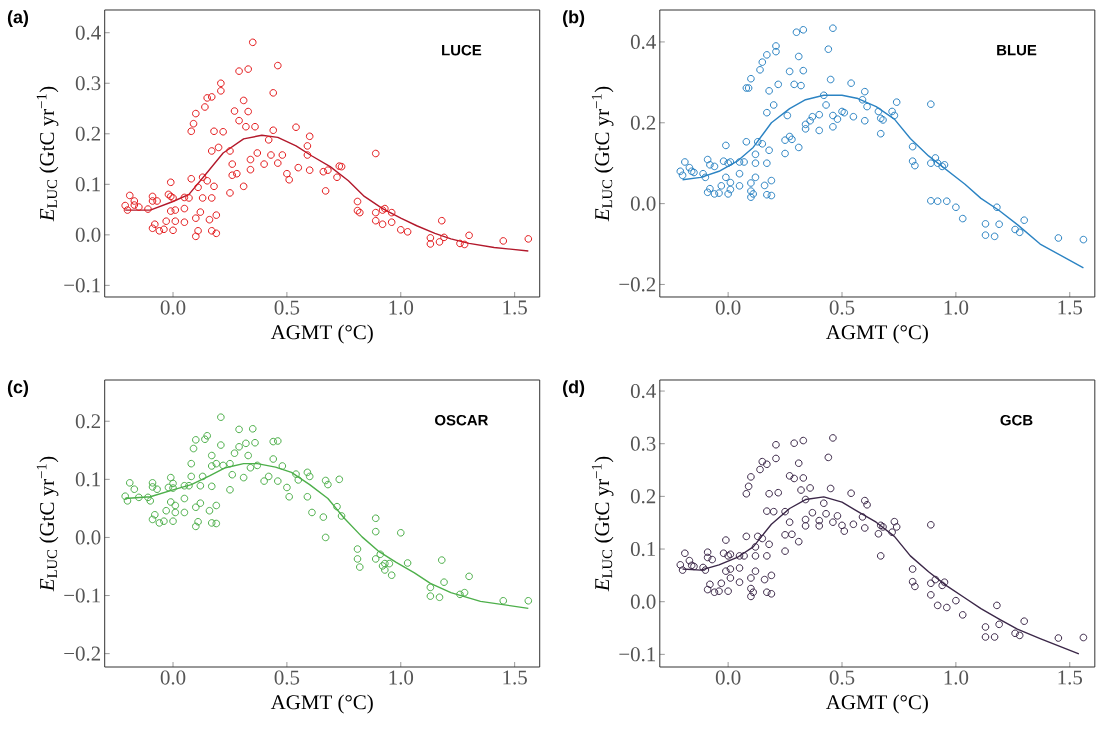 The height and width of the screenshot is (733, 1099). What do you see at coordinates (1016, 420) in the screenshot?
I see `annotation: GCB` at bounding box center [1016, 420].